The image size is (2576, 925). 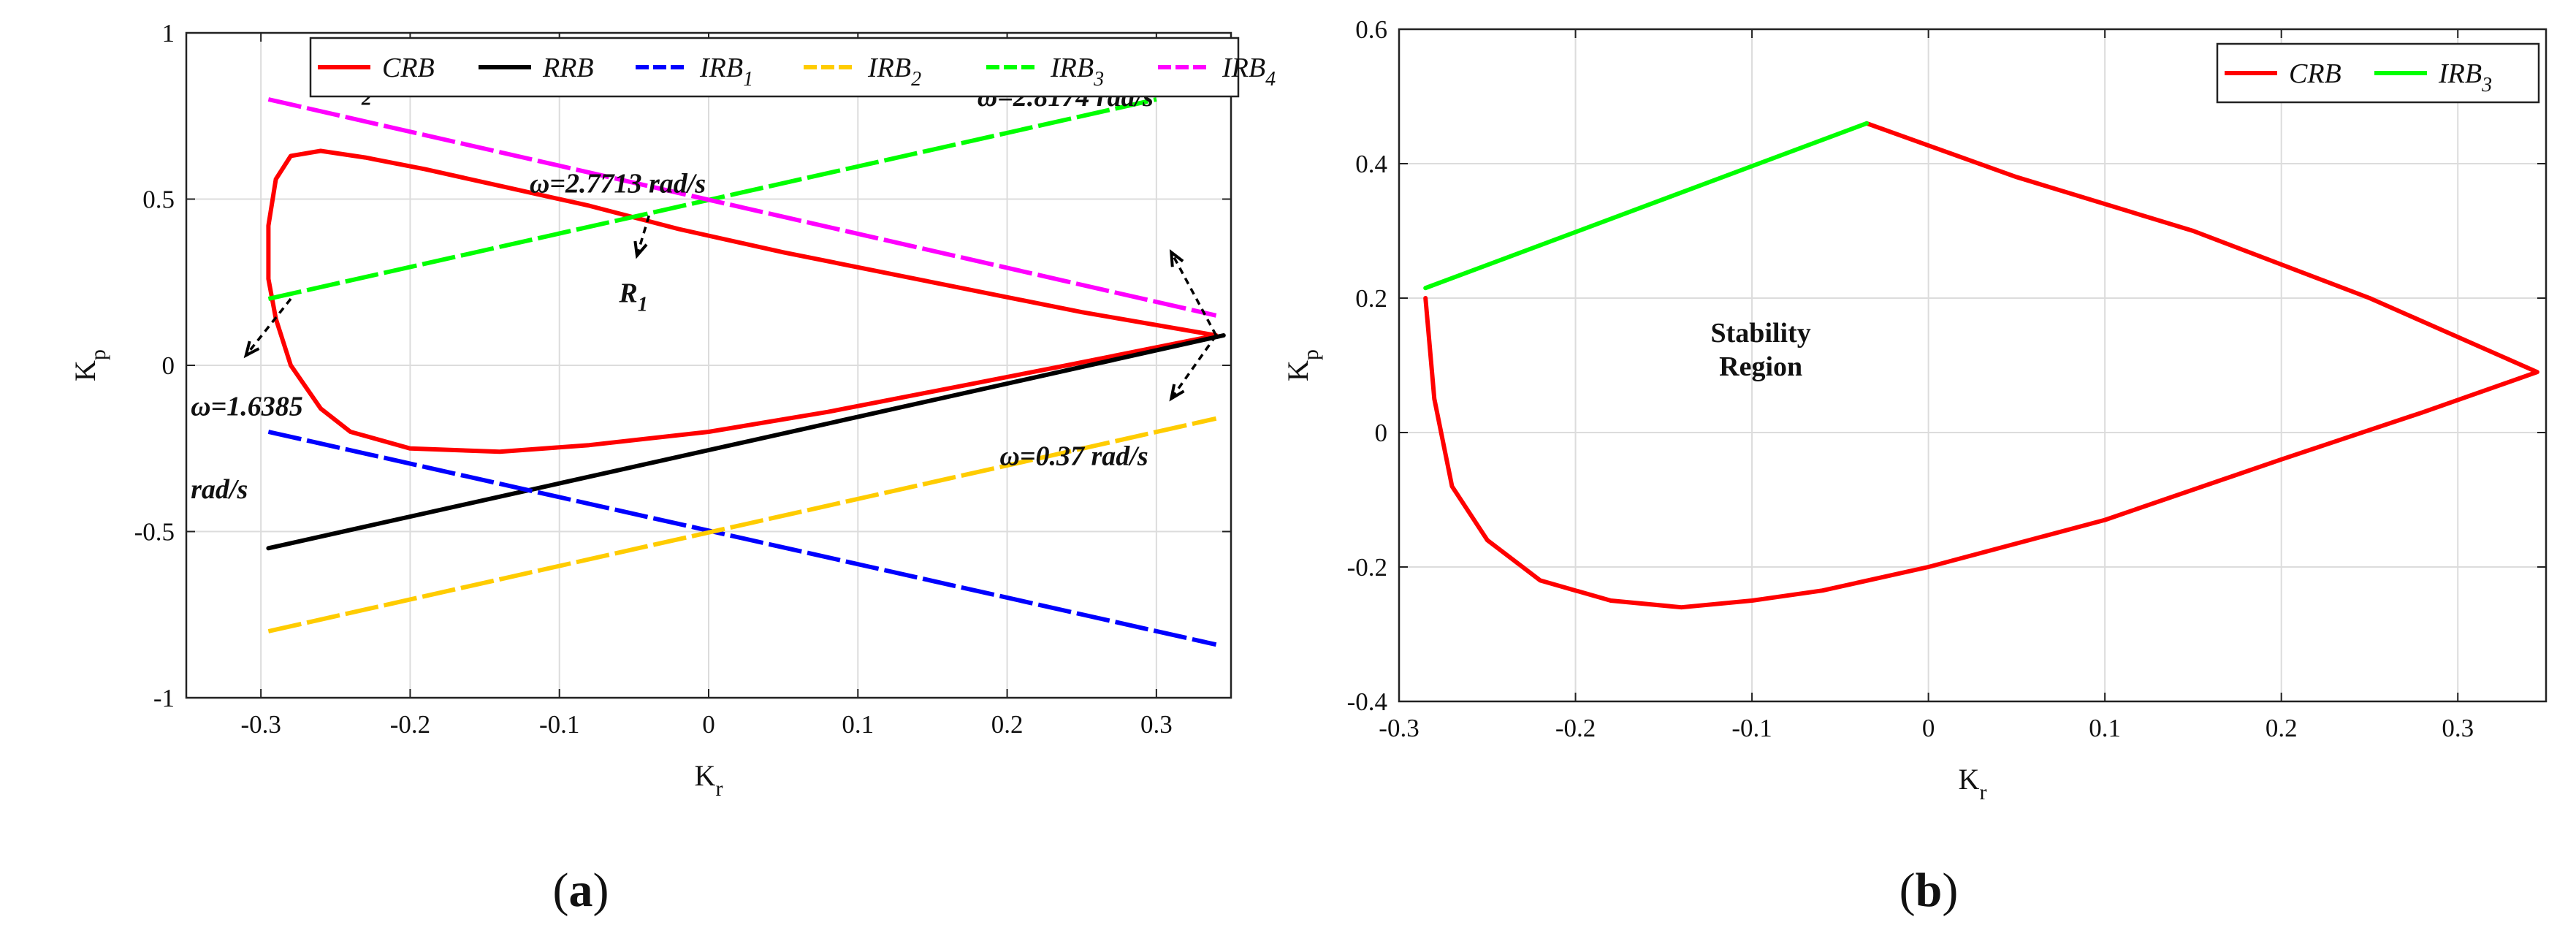 What do you see at coordinates (1760, 366) in the screenshot?
I see `annotation-1: Region` at bounding box center [1760, 366].